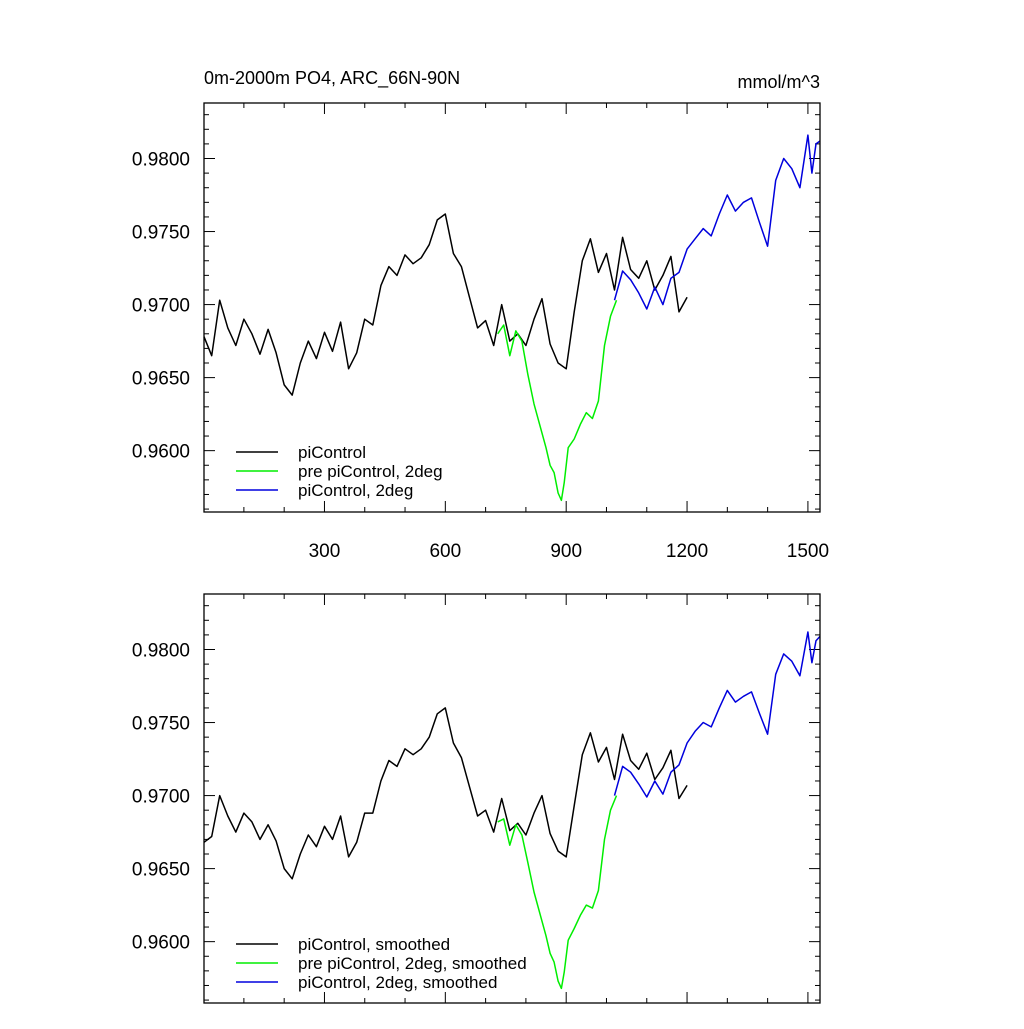 The height and width of the screenshot is (1029, 1024). I want to click on plot-title: 0m-2000m PO4, ARC_66N-90N, so click(332, 78).